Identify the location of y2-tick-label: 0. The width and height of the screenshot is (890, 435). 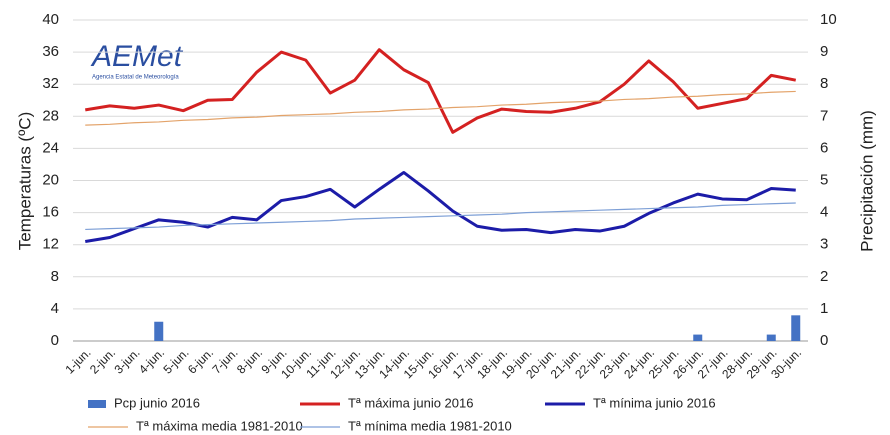
(824, 340).